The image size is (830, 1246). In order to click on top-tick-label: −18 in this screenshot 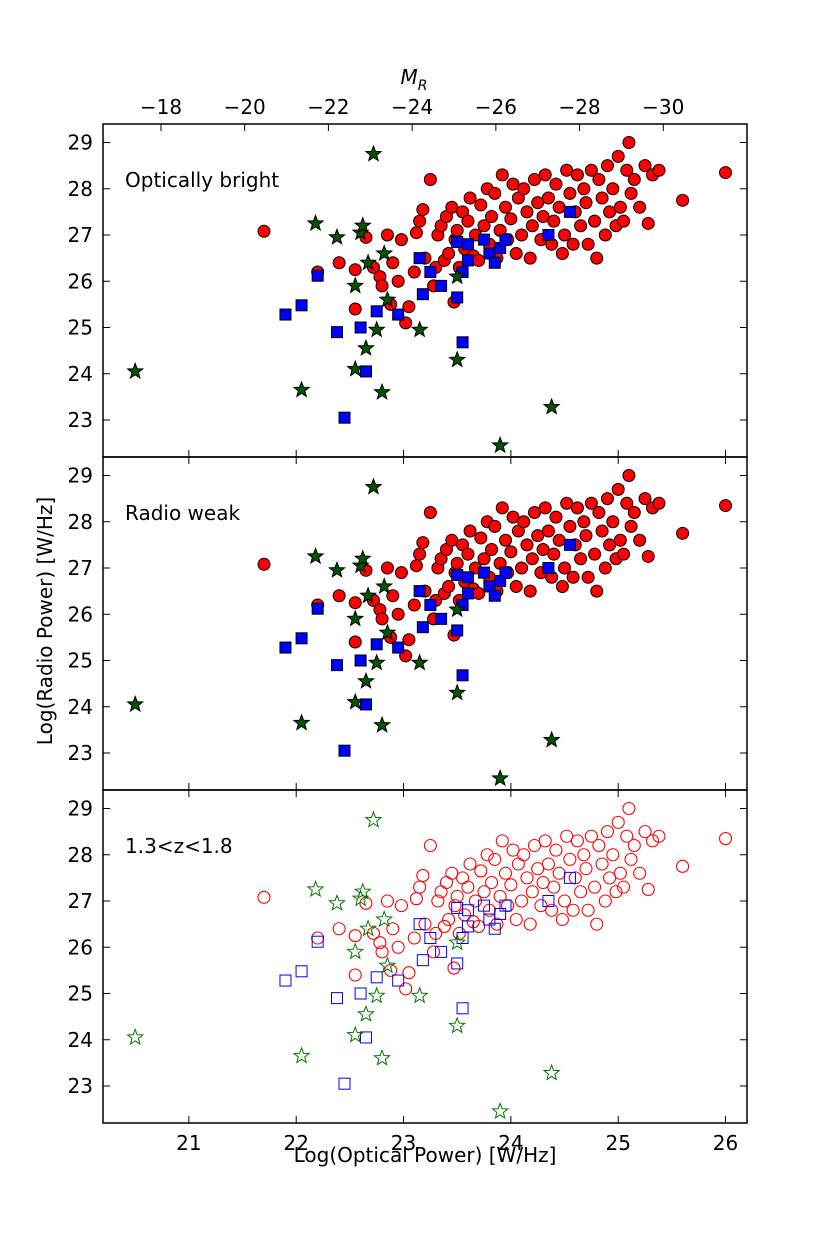, I will do `click(161, 107)`.